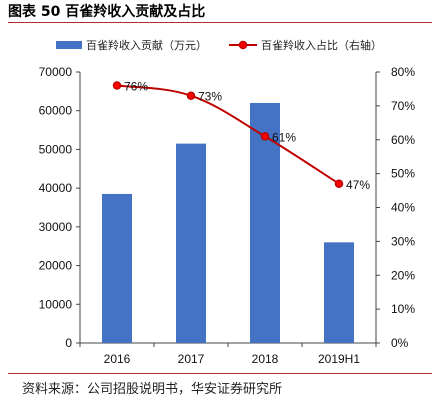  Describe the element at coordinates (220, 22) in the screenshot. I see `title-rule` at that location.